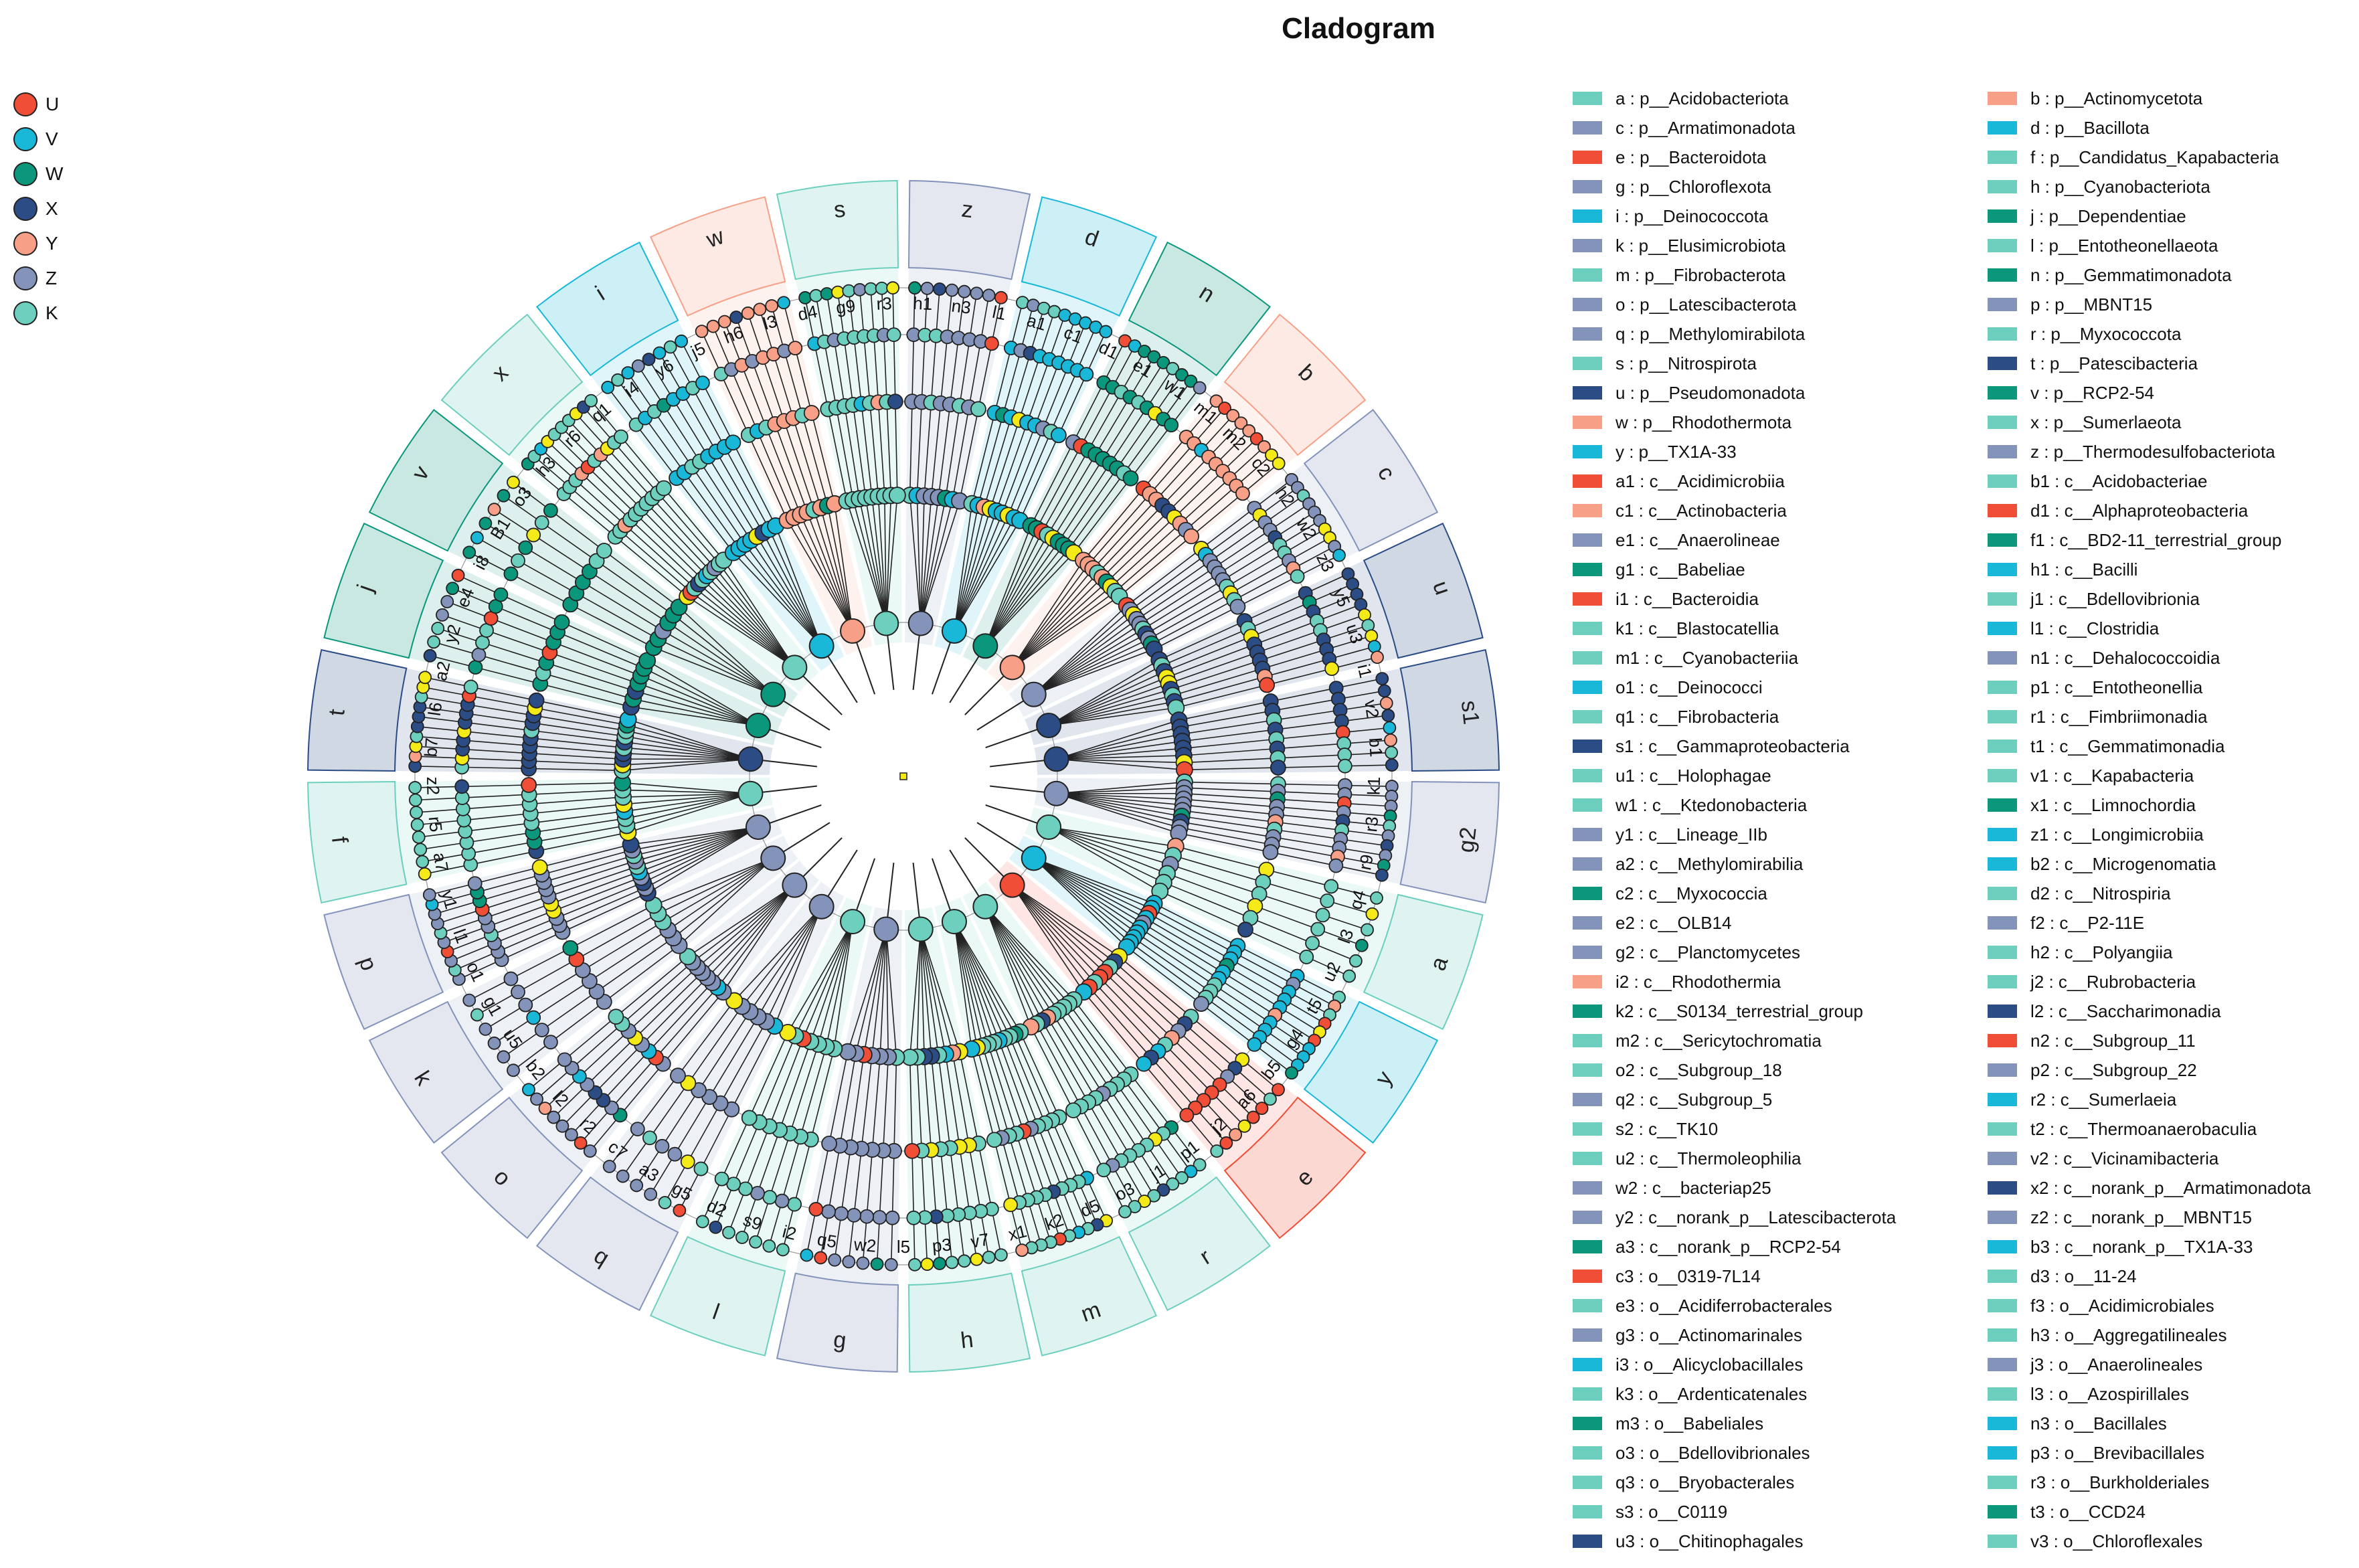  What do you see at coordinates (442, 671) in the screenshot?
I see `clade-label: a2` at bounding box center [442, 671].